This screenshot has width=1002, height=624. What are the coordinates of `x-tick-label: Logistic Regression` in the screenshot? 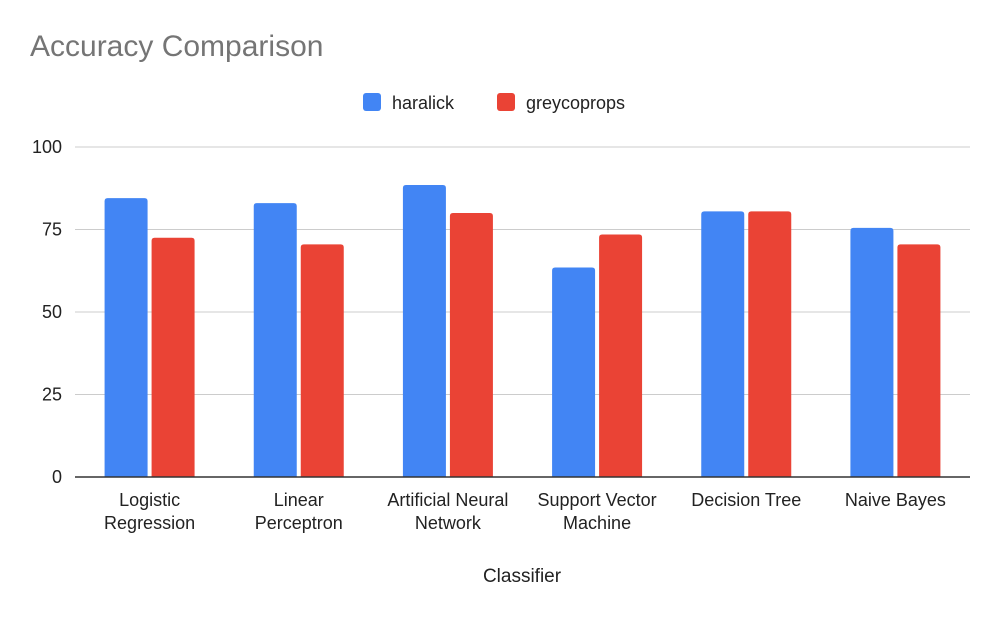 It's located at (149, 511).